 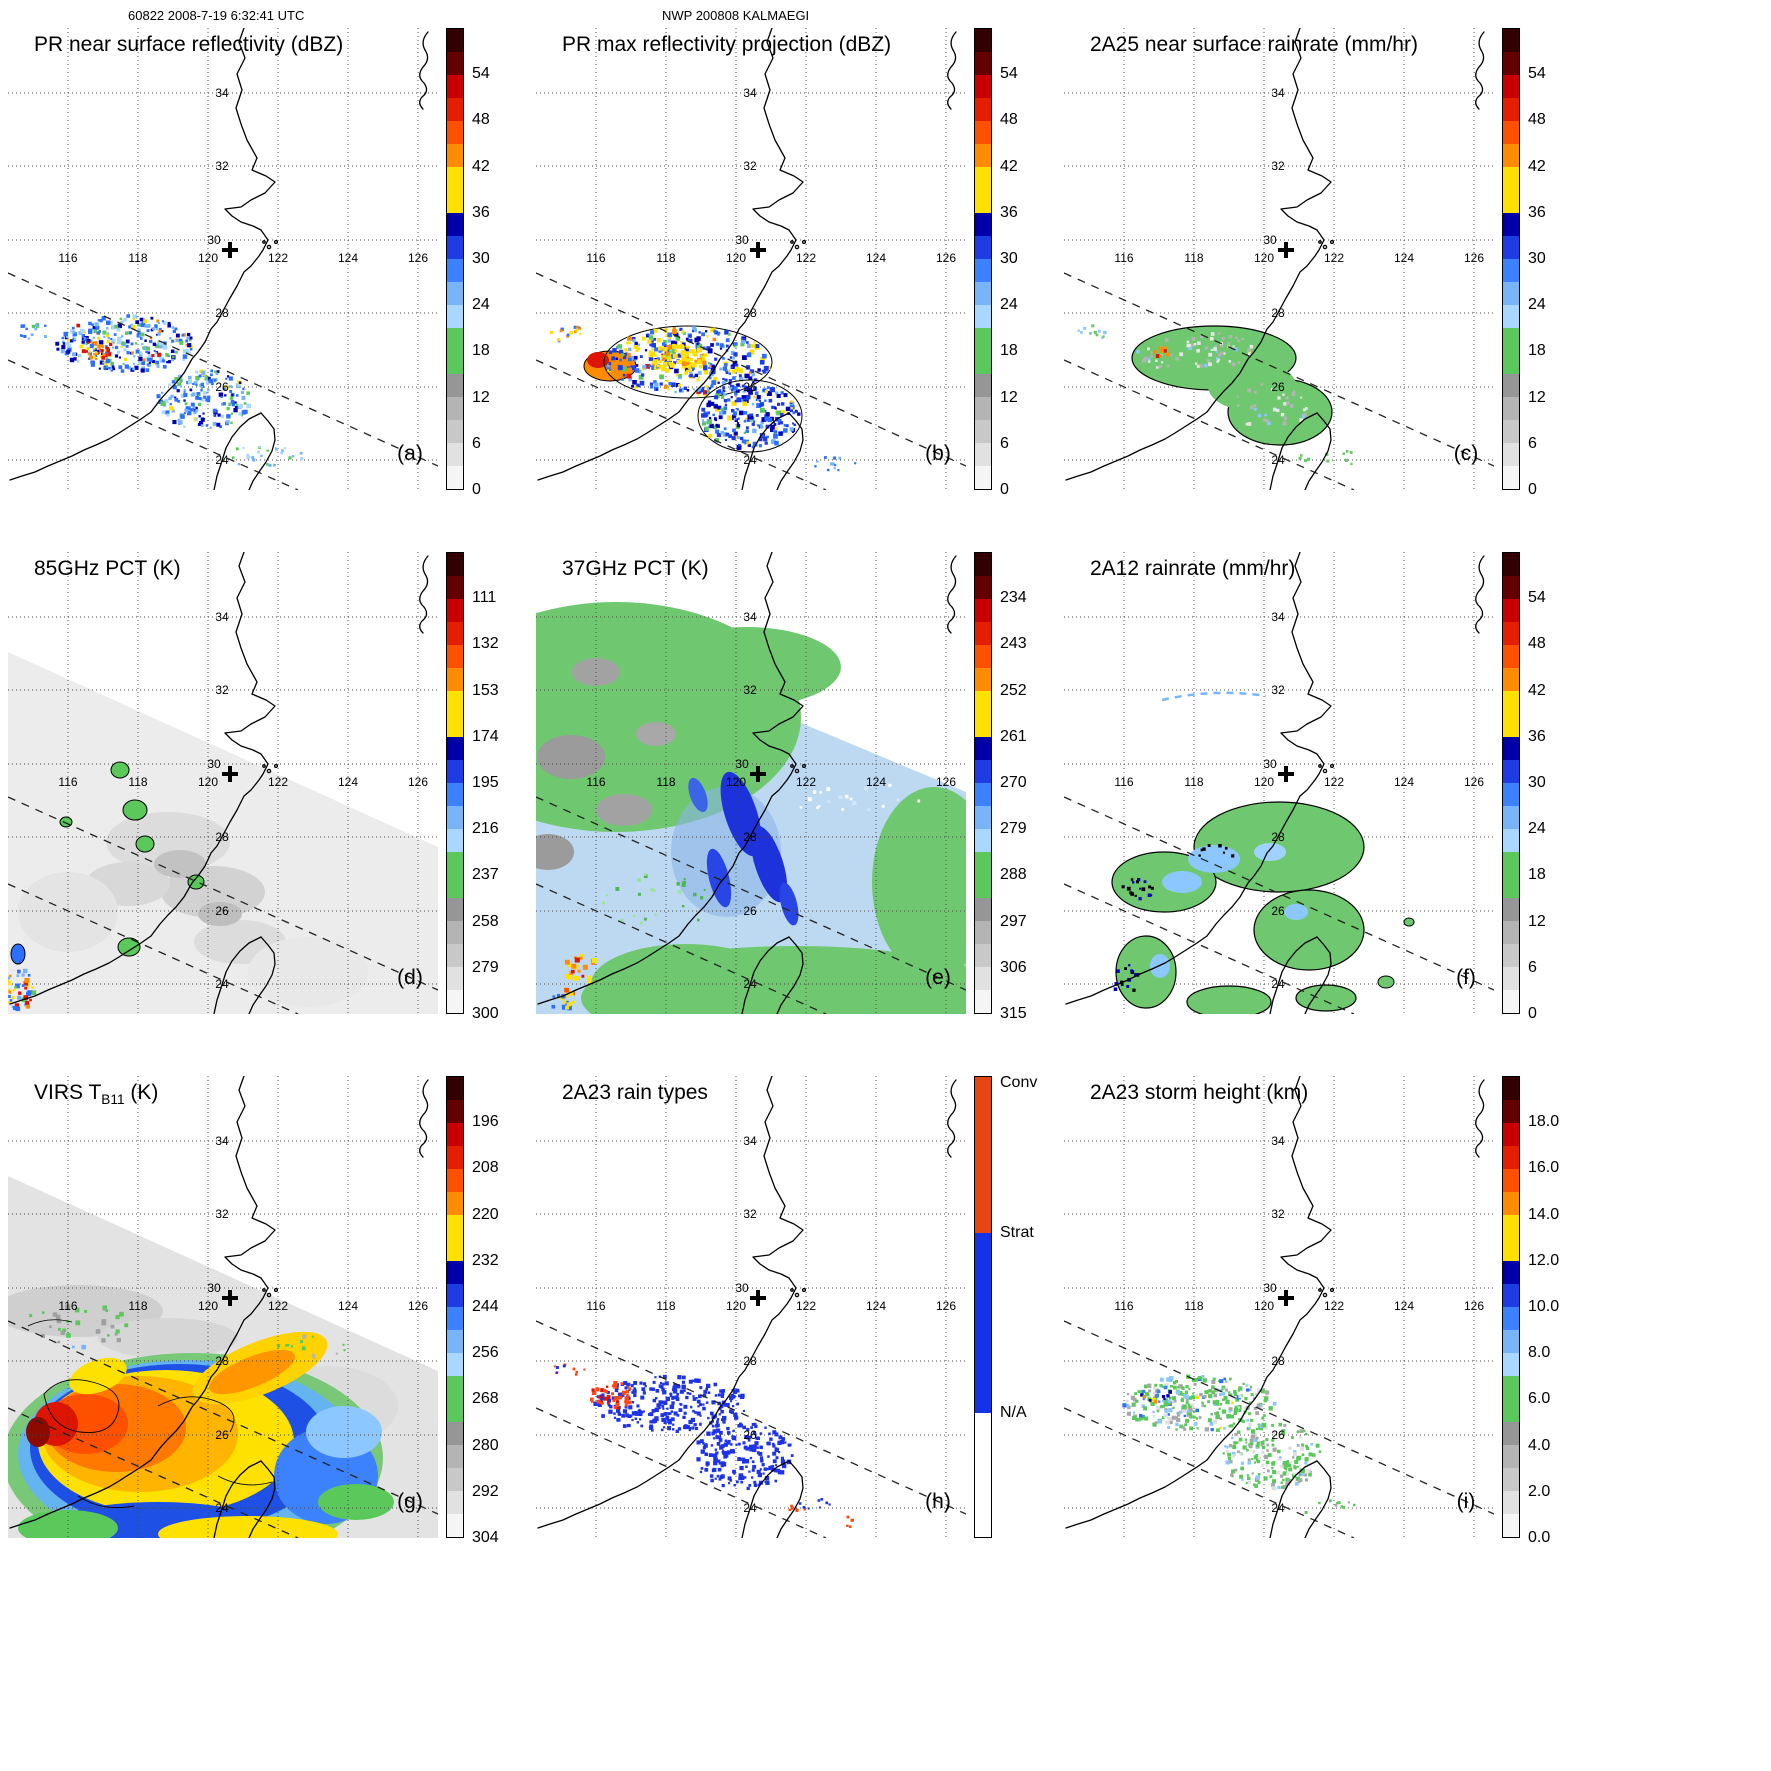 I want to click on colorbar-tick-label: 256, so click(x=485, y=1353).